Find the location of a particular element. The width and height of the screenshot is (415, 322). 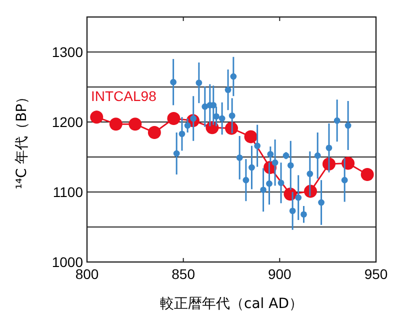

y-tick-label: 1200 is located at coordinates (68, 122).